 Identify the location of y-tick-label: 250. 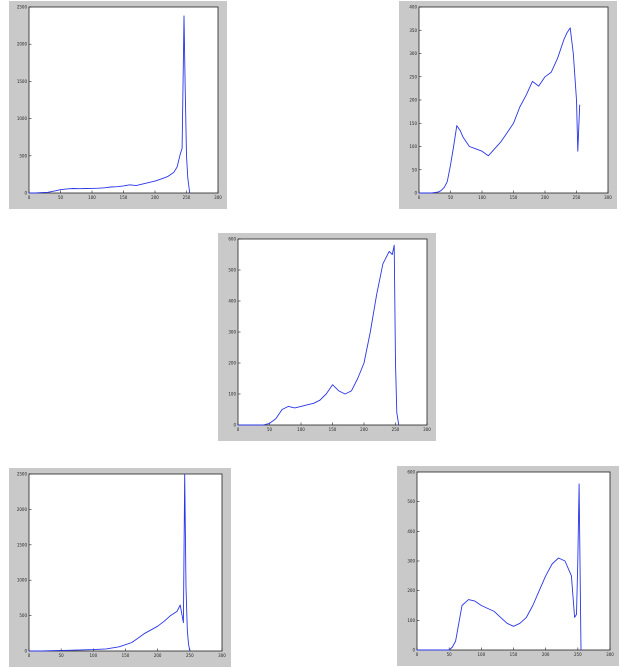
(413, 76).